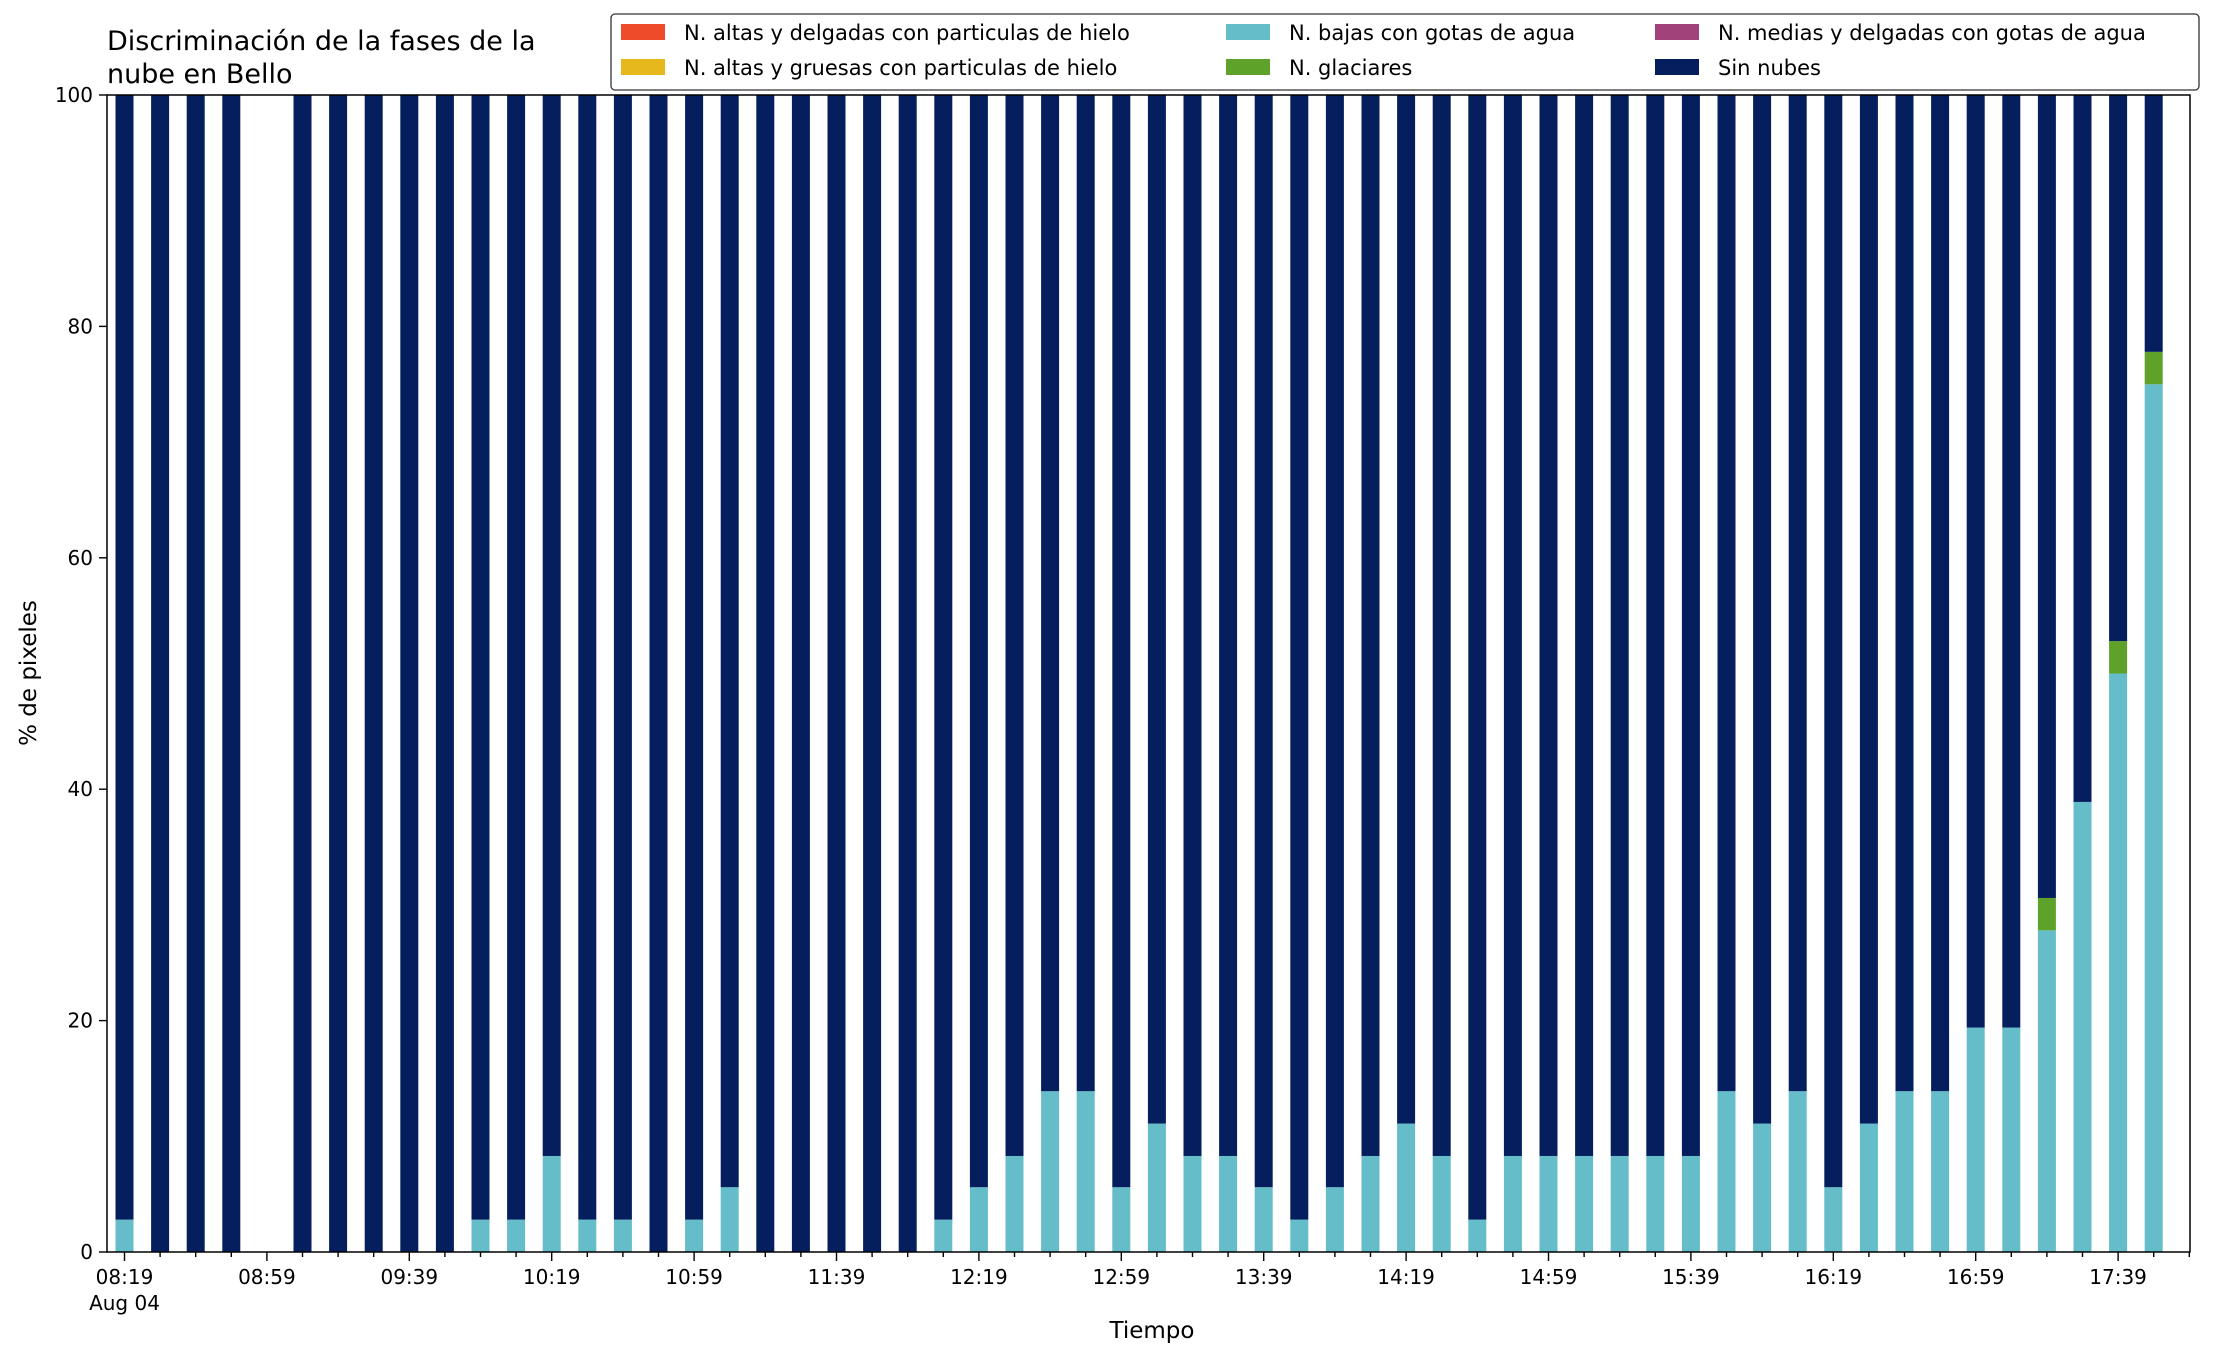  Describe the element at coordinates (2082, 1026) in the screenshot. I see `bar-segment-55-s2` at that location.